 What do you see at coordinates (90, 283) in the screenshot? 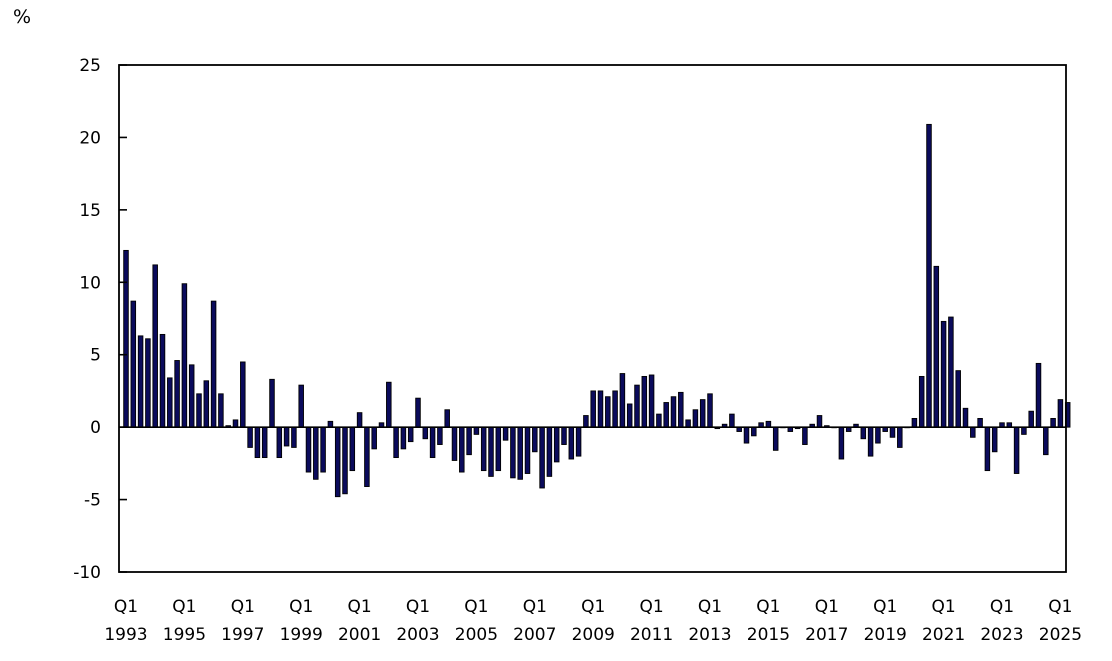
I see `y-tick-label: 10` at bounding box center [90, 283].